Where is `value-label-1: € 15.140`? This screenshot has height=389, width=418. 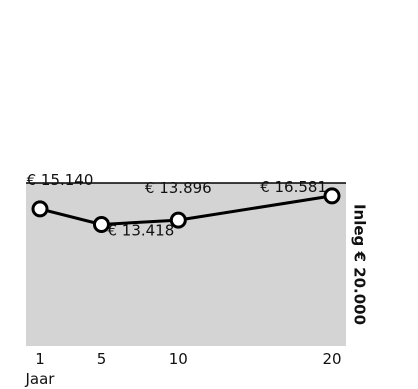
value-label-1: € 15.140 is located at coordinates (60, 180).